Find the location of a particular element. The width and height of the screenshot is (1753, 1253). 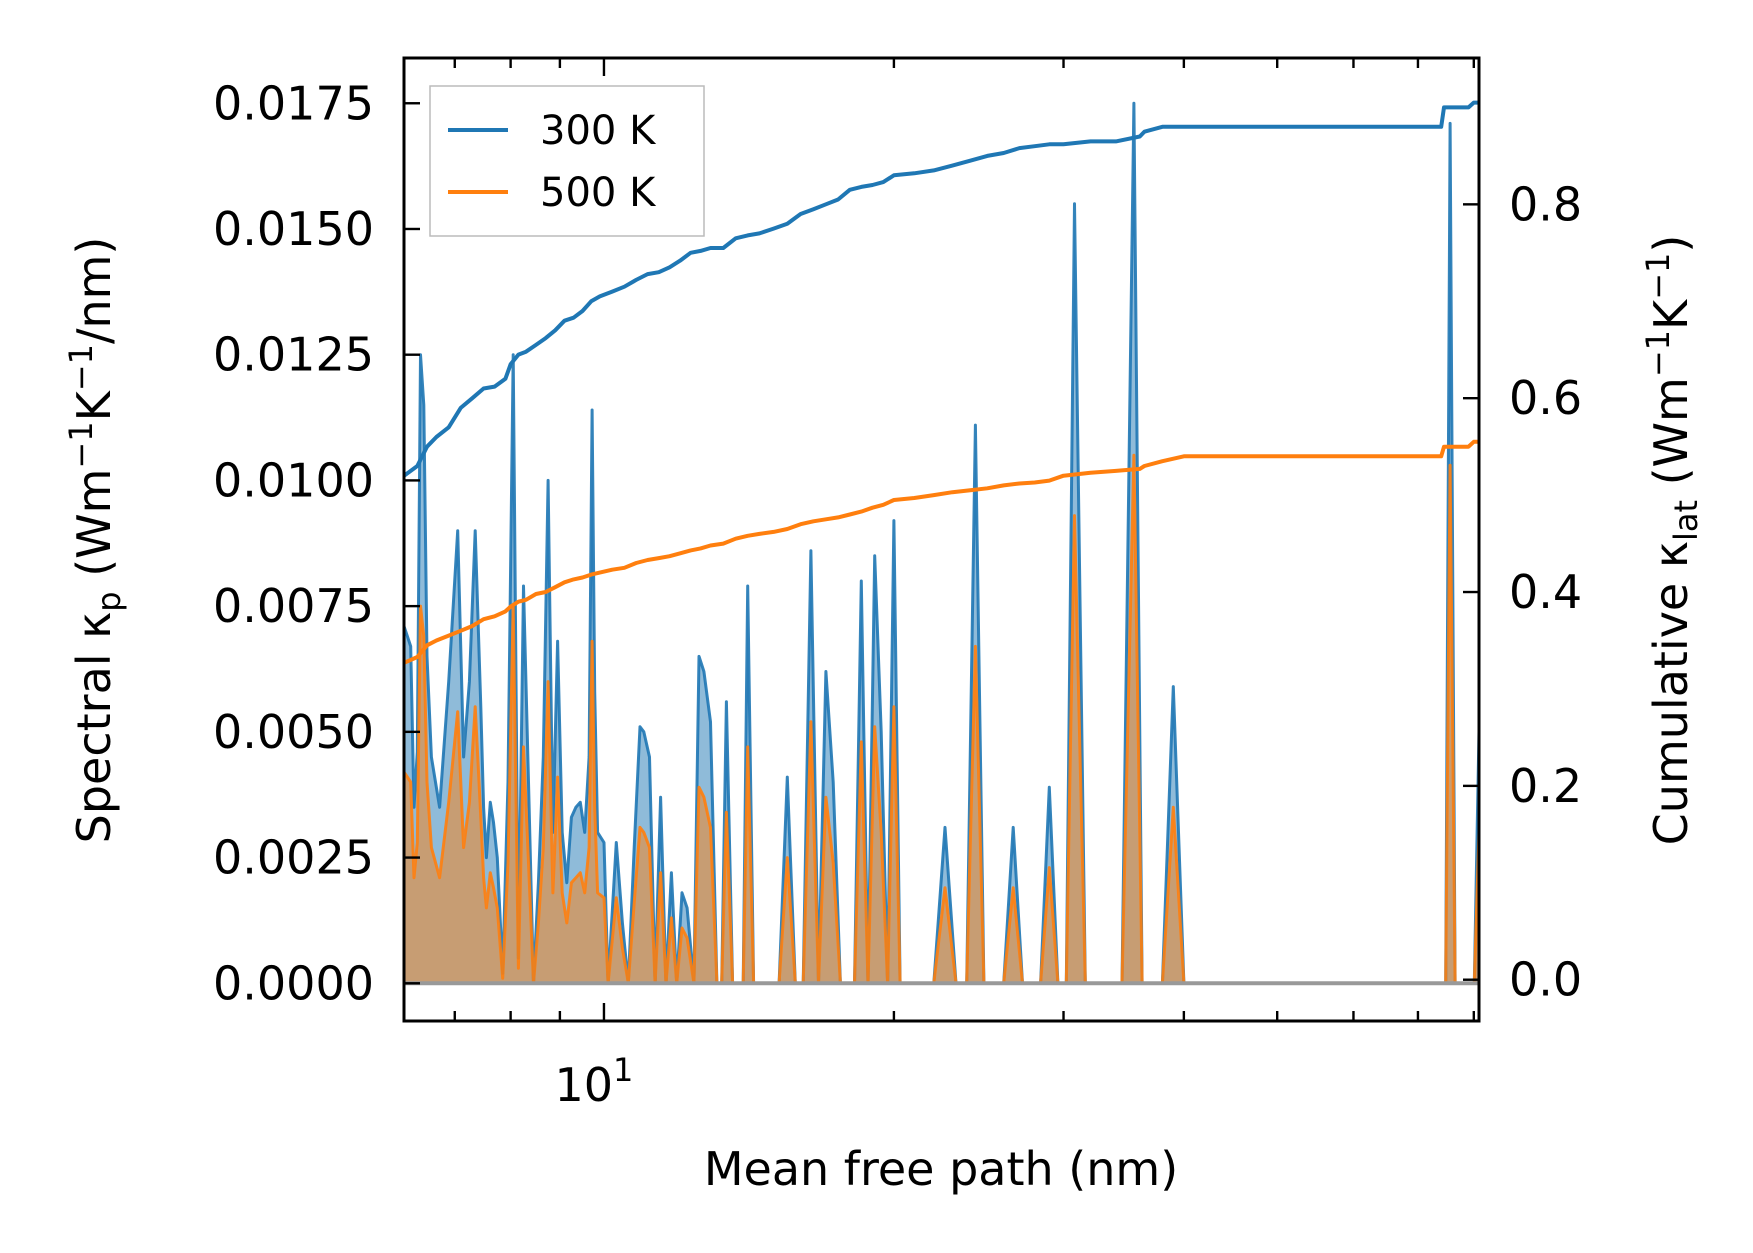

y-left-tick-label: 0.0150 is located at coordinates (293, 229).